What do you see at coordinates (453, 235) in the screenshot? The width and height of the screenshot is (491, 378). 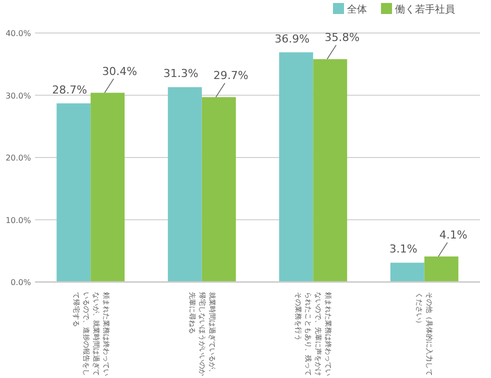 I see `text: 4.1%` at bounding box center [453, 235].